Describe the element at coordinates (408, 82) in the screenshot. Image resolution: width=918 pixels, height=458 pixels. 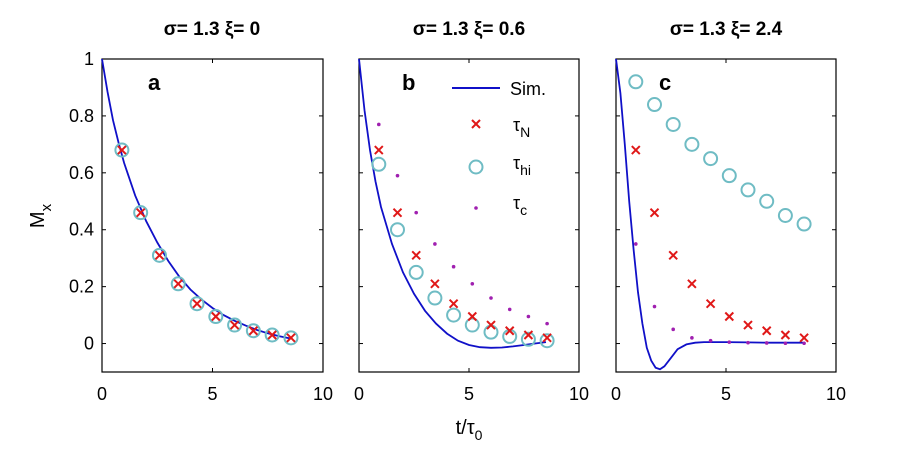
I see `panel-b-label: b` at that location.